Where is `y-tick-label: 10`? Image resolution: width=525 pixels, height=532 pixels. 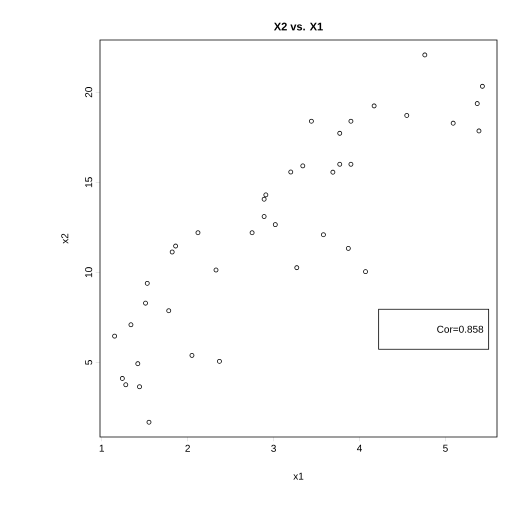 y-tick-label: 10 is located at coordinates (88, 272).